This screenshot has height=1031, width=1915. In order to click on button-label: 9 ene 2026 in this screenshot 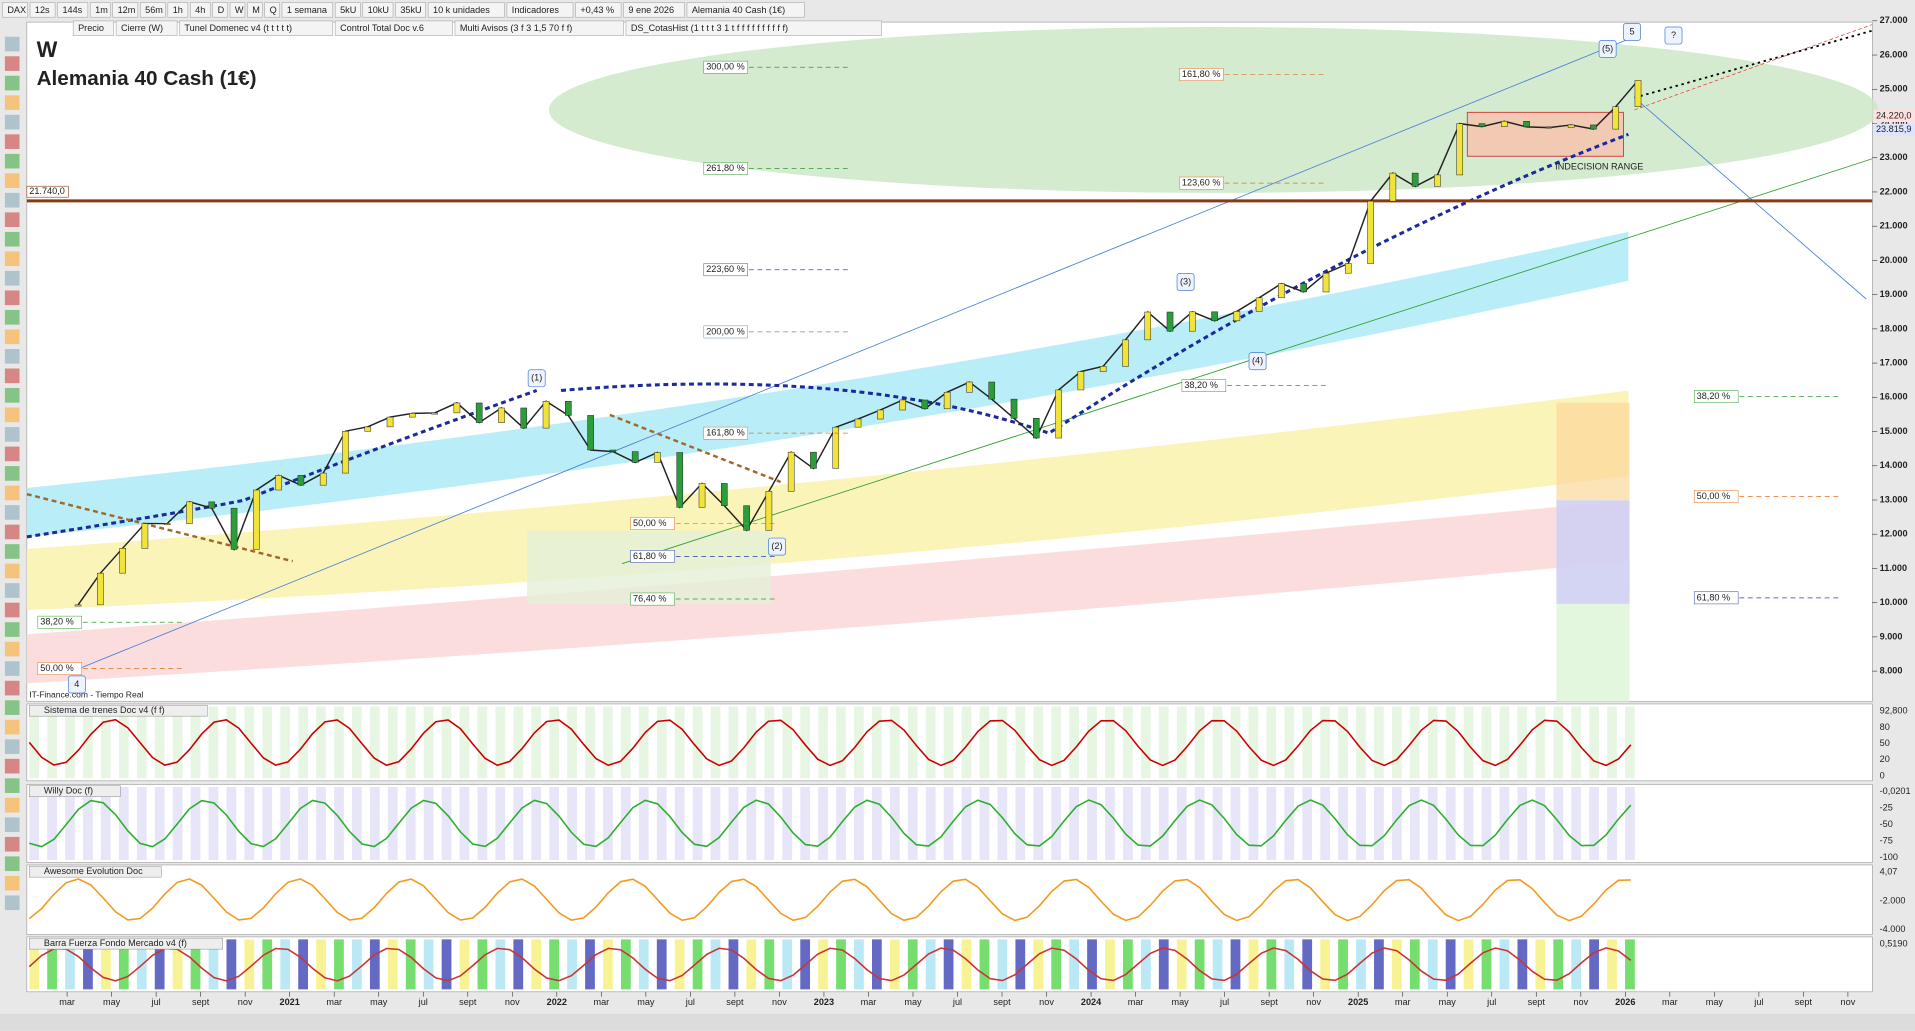, I will do `click(651, 10)`.